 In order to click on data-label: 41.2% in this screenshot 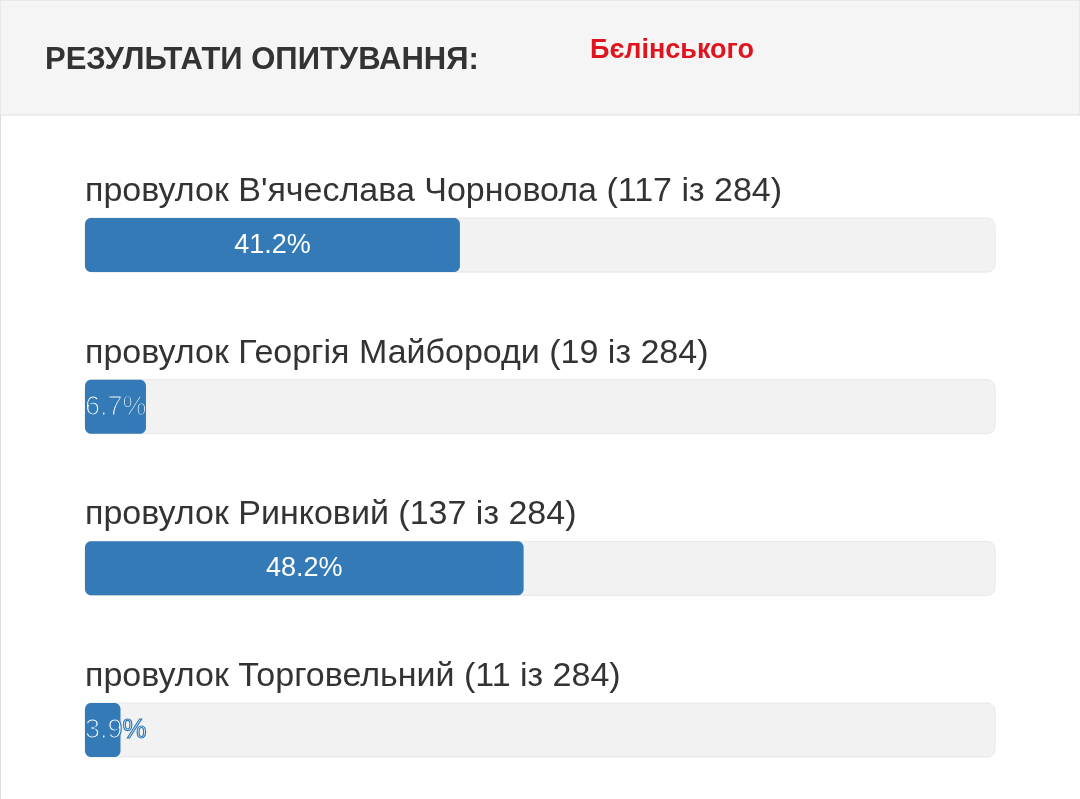, I will do `click(272, 244)`.